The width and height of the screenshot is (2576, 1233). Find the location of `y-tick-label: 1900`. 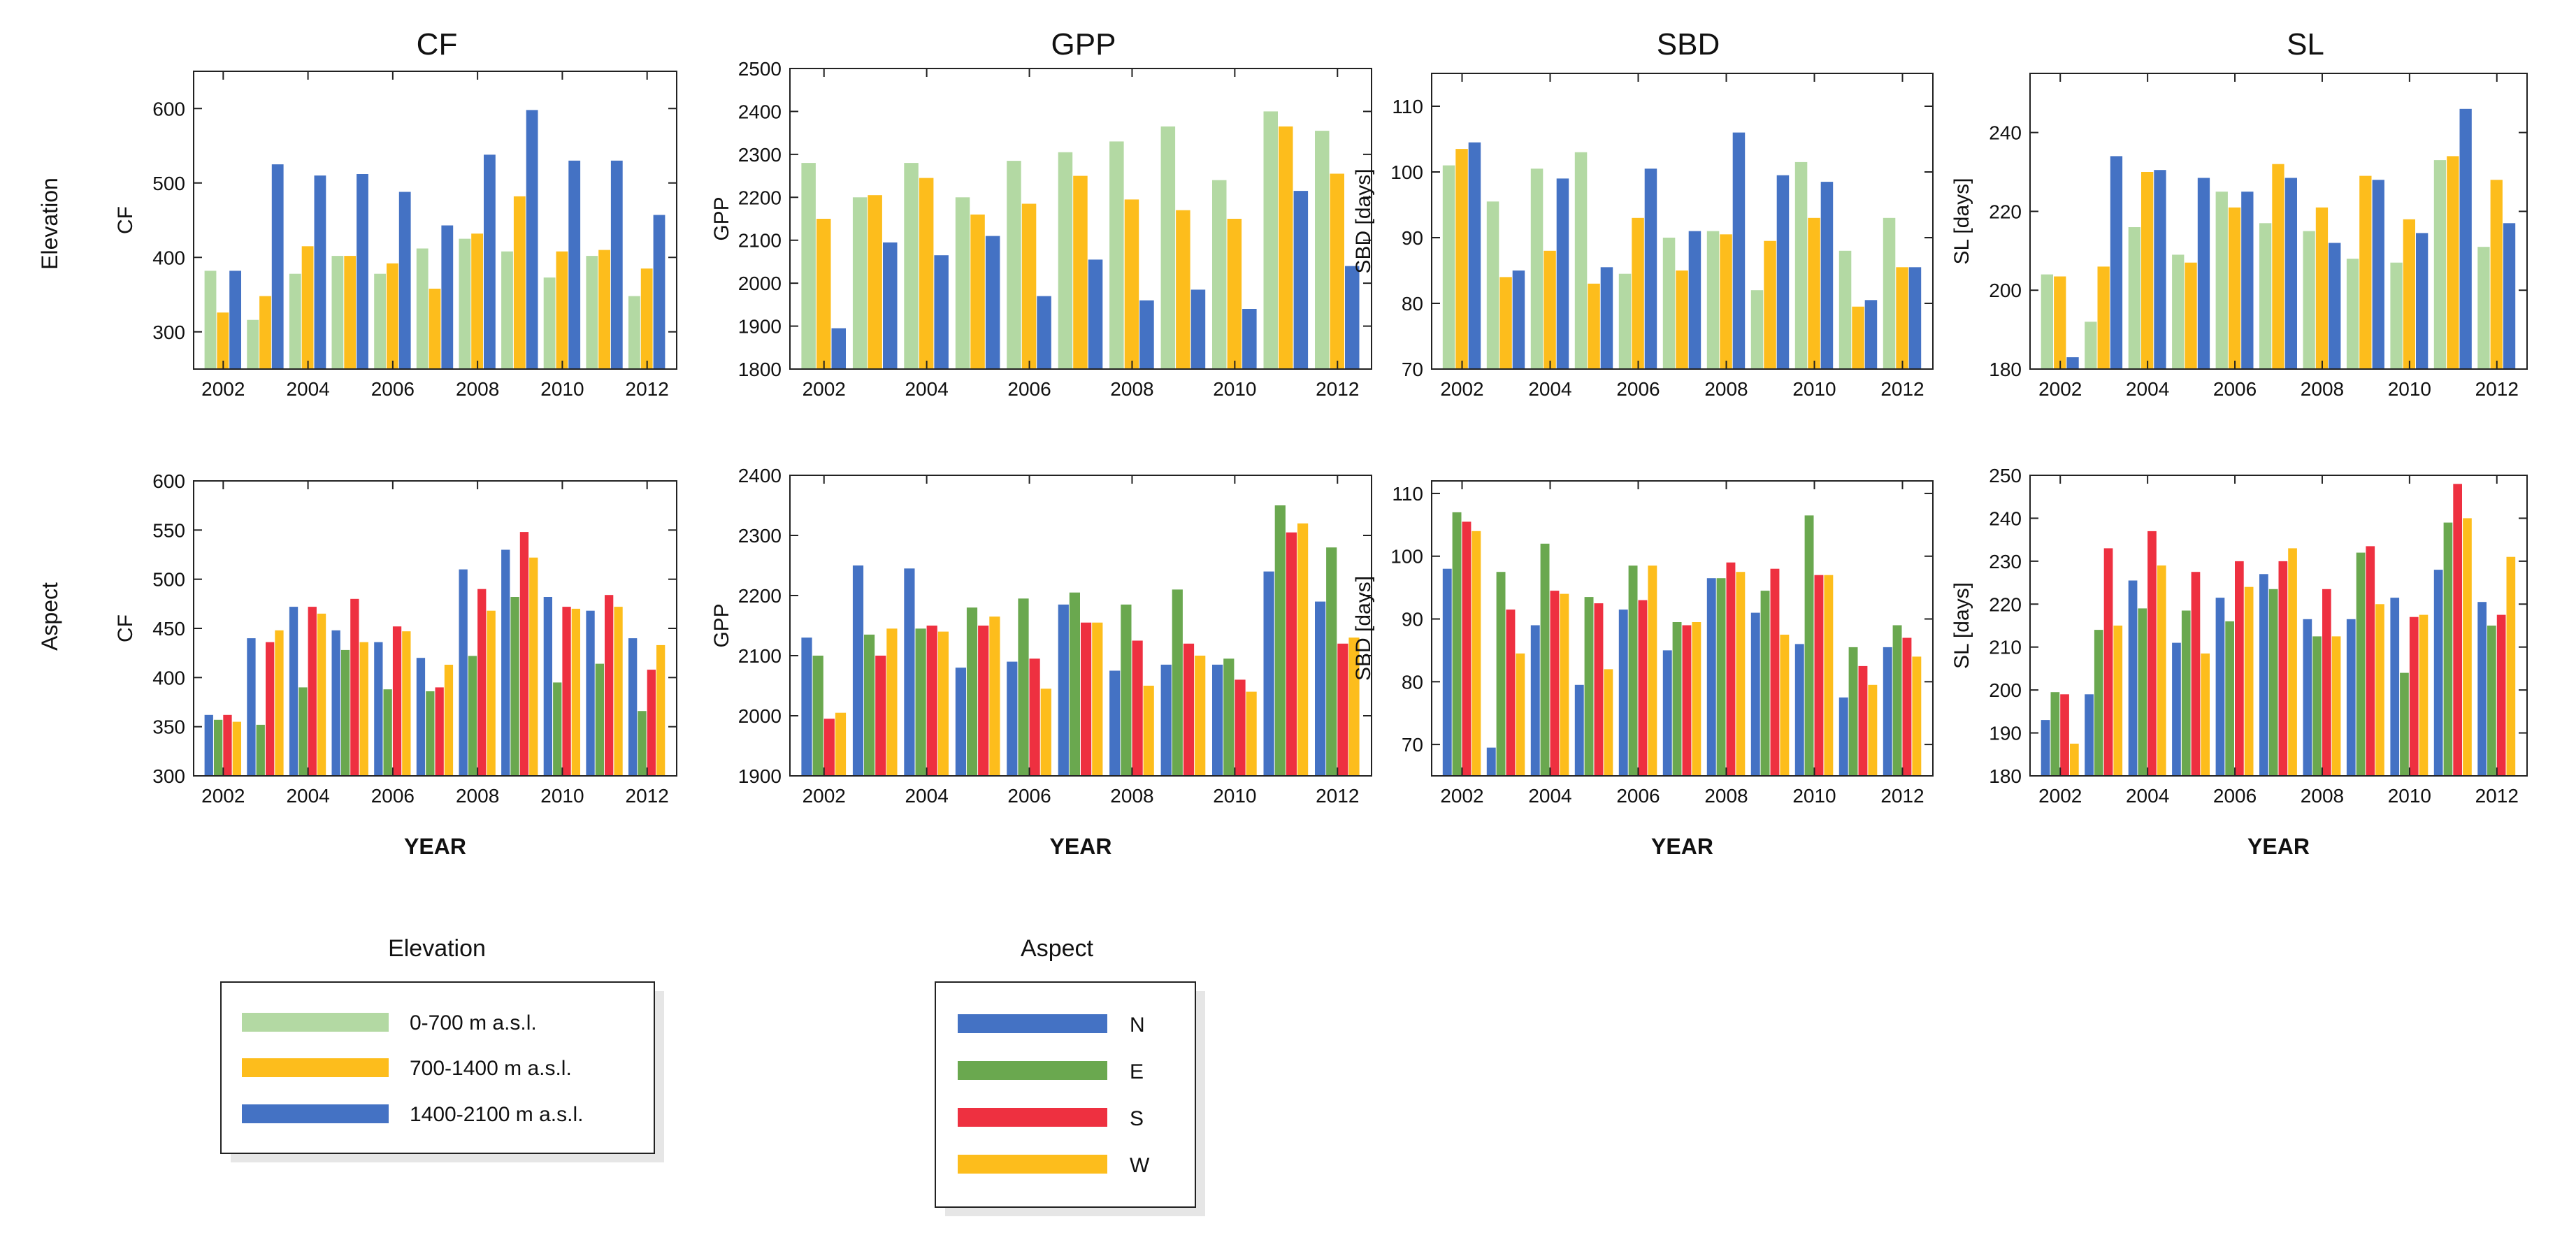

y-tick-label: 1900 is located at coordinates (760, 776).